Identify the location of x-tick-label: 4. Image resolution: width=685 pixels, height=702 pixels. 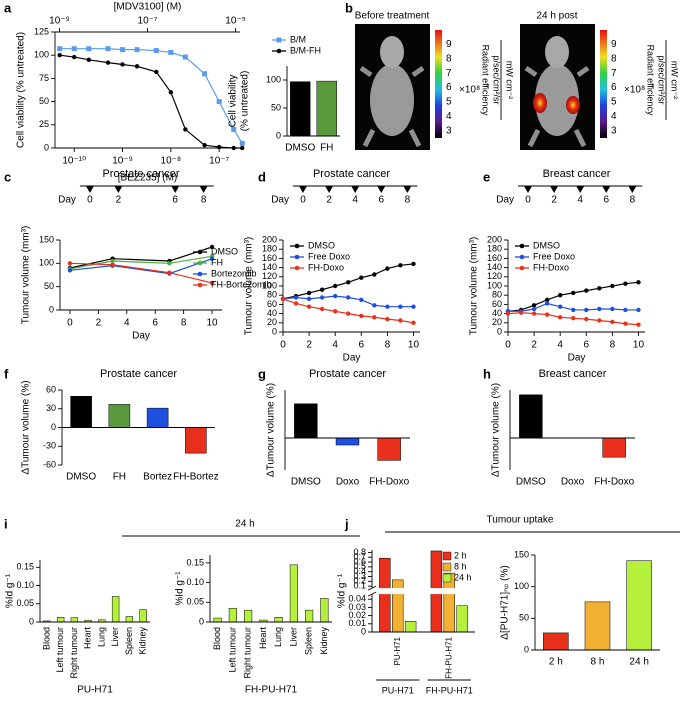
(335, 345).